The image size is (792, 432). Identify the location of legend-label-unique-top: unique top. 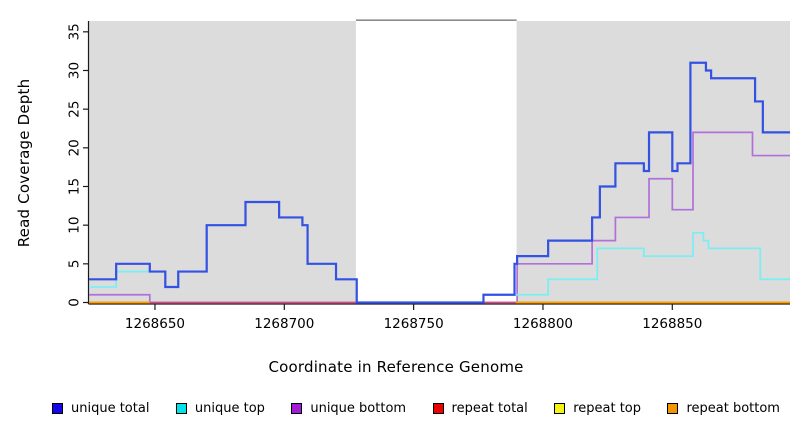
(229, 408).